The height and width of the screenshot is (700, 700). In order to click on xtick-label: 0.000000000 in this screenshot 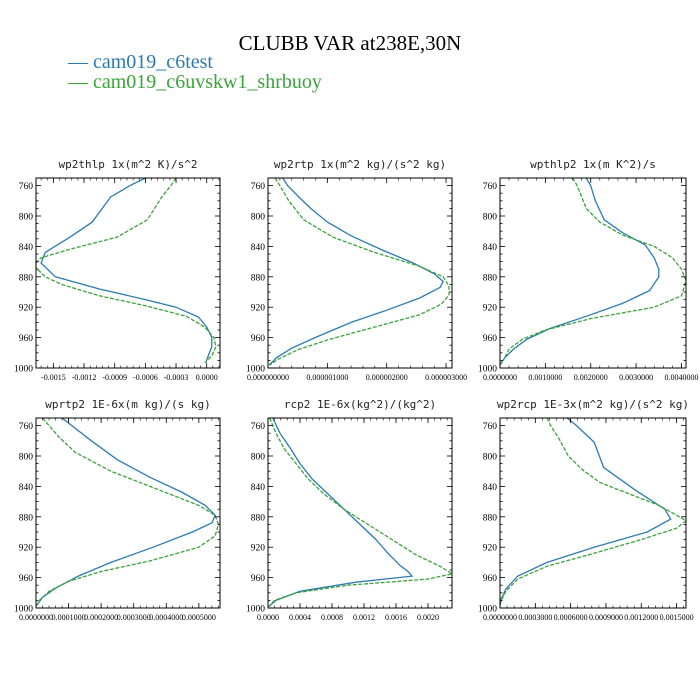, I will do `click(268, 377)`.